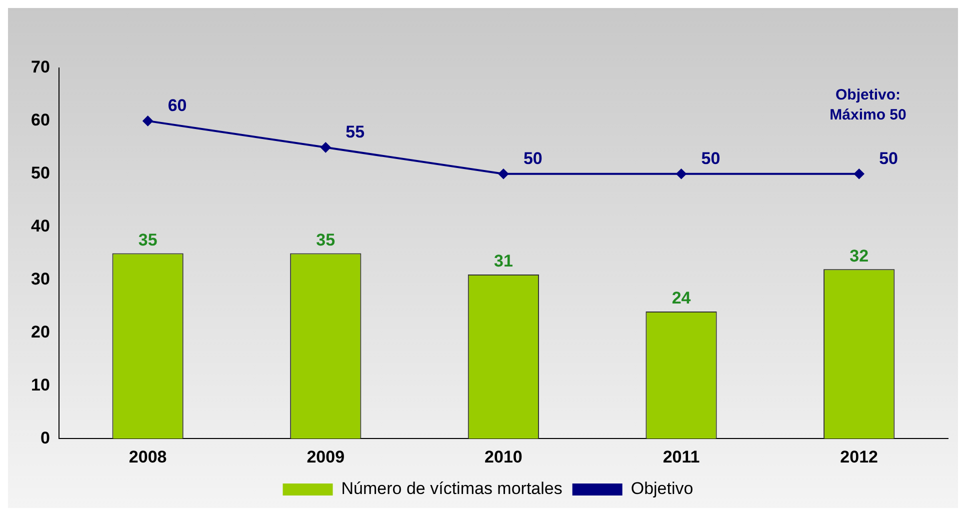  I want to click on x-tick-label: 2012, so click(859, 456).